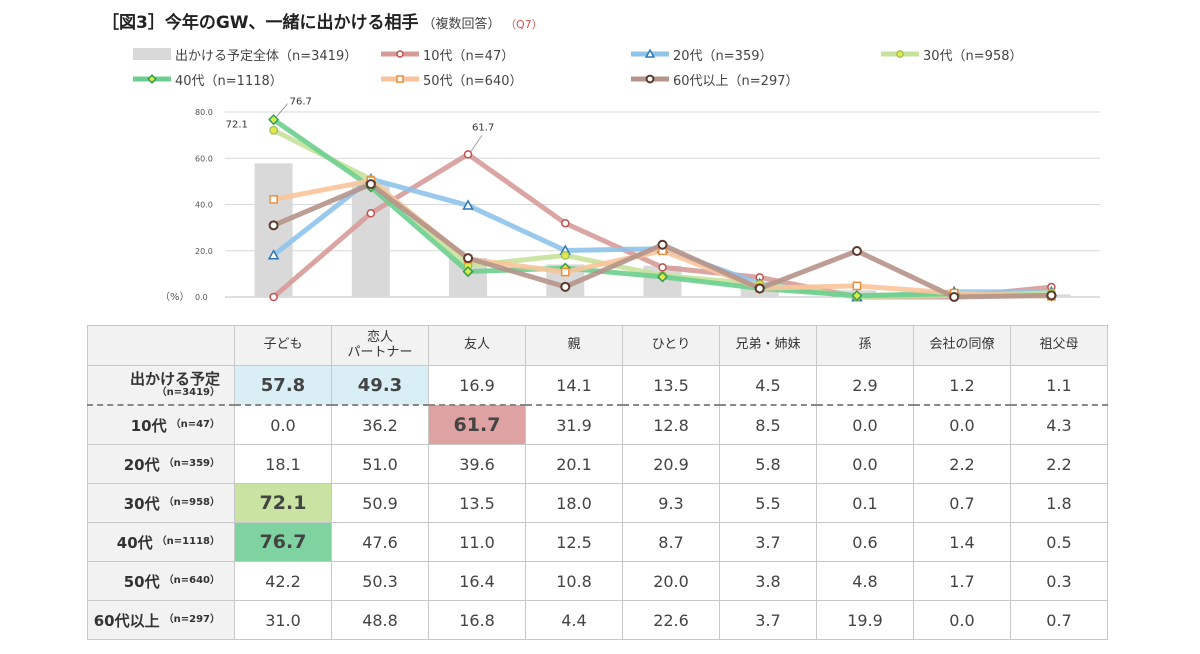 This screenshot has height=654, width=1200. Describe the element at coordinates (865, 620) in the screenshot. I see `table-cell: 19.9` at that location.